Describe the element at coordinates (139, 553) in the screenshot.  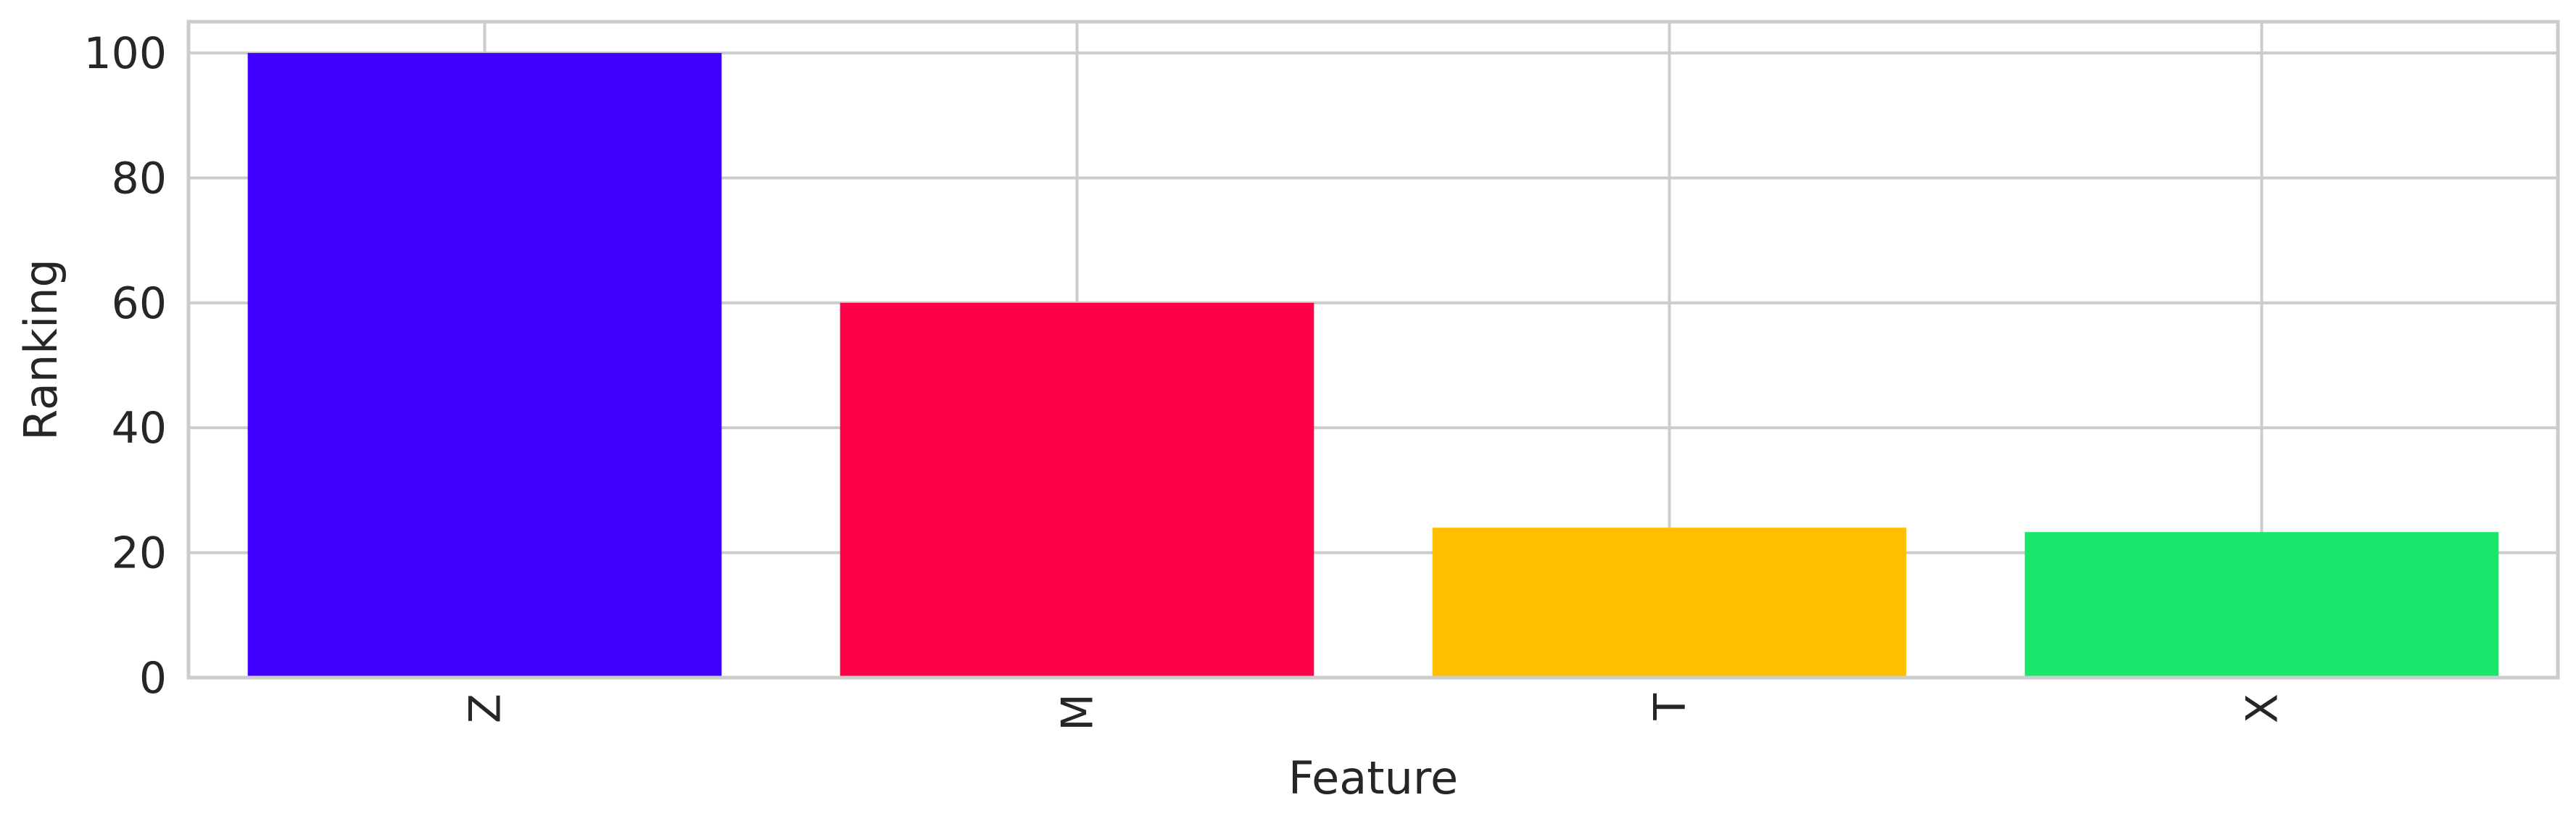
I see `y-tick-label: 20` at that location.